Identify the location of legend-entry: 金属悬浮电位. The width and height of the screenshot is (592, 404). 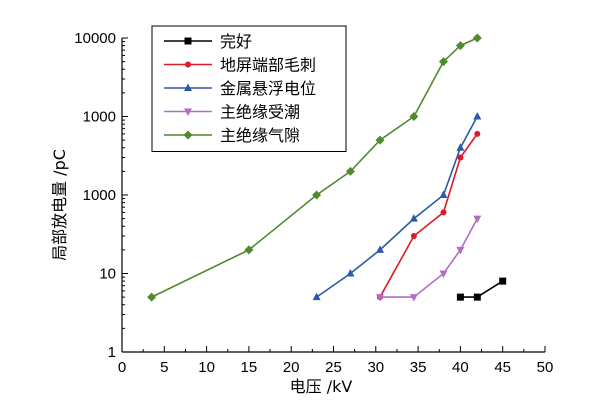
(240, 88).